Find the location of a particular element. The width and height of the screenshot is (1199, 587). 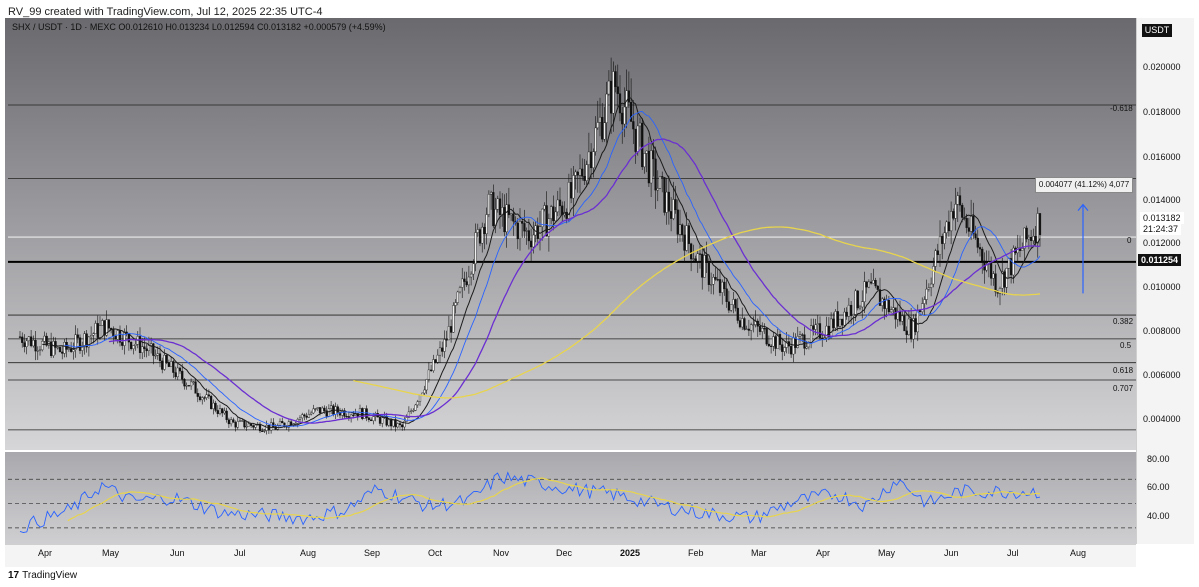

price-tick: 0.010000 is located at coordinates (1162, 287).